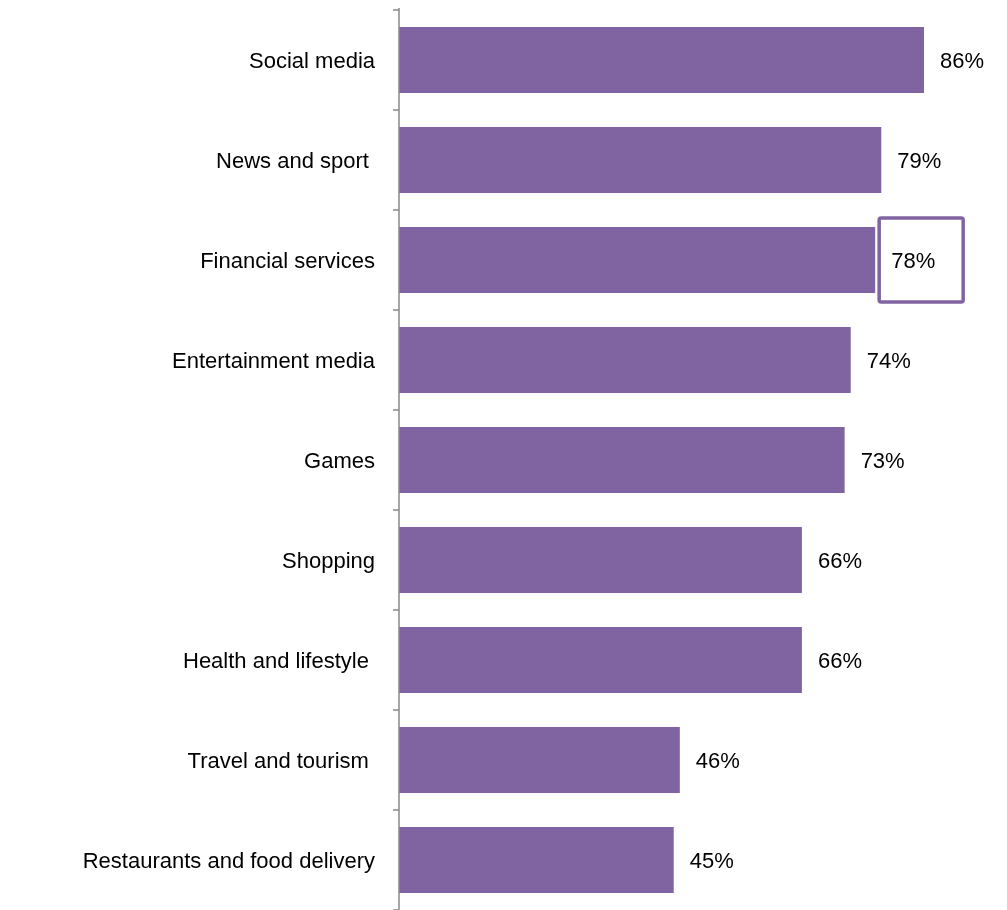  Describe the element at coordinates (228, 860) in the screenshot. I see `y-tick-label: Restaurants and food delivery` at that location.